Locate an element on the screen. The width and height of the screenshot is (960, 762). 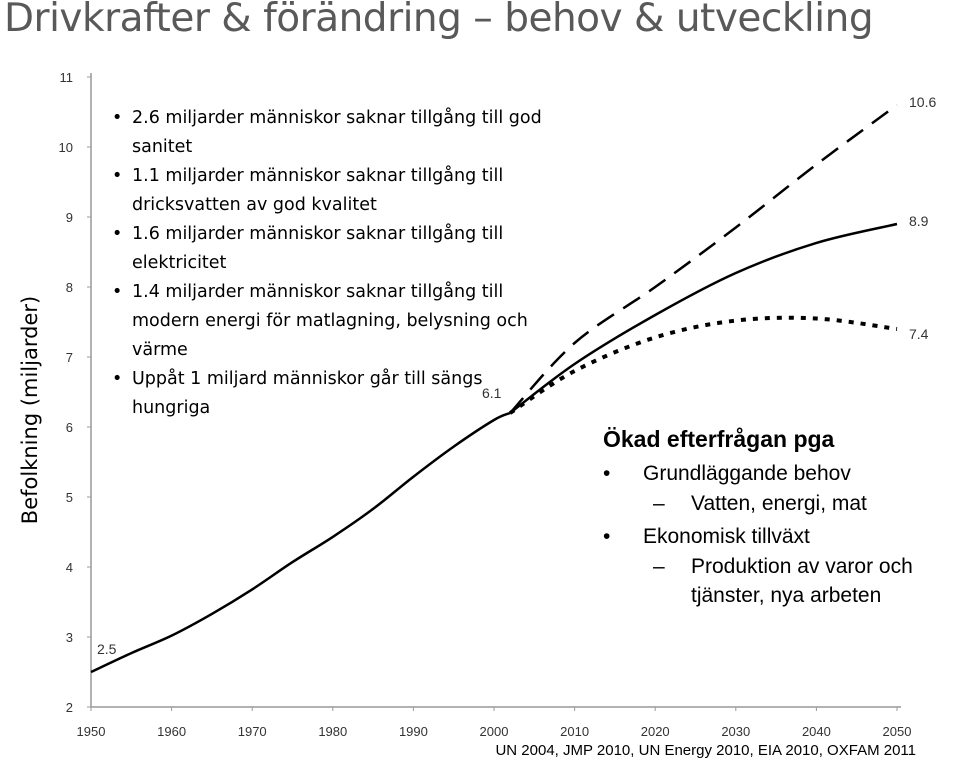
x-tick-label: 2050 is located at coordinates (897, 731).